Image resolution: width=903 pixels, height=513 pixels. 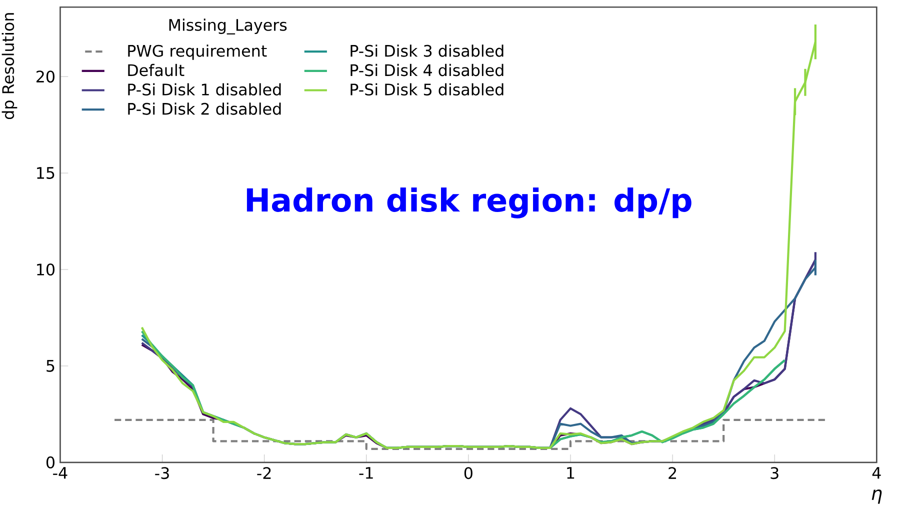 I want to click on y-tick-label: 0, so click(x=50, y=462).